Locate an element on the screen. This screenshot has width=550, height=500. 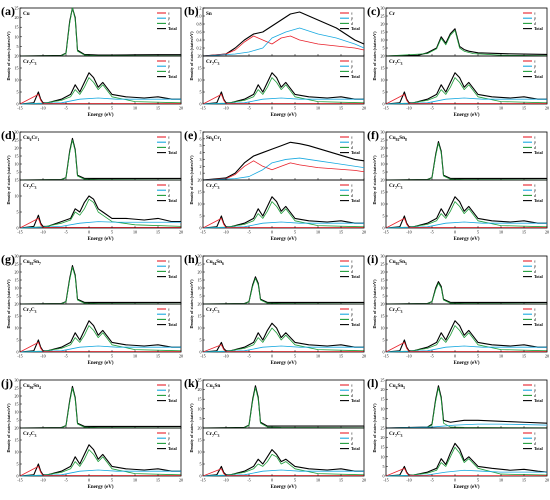
x-tick-label: -15 is located at coordinates (19, 232).